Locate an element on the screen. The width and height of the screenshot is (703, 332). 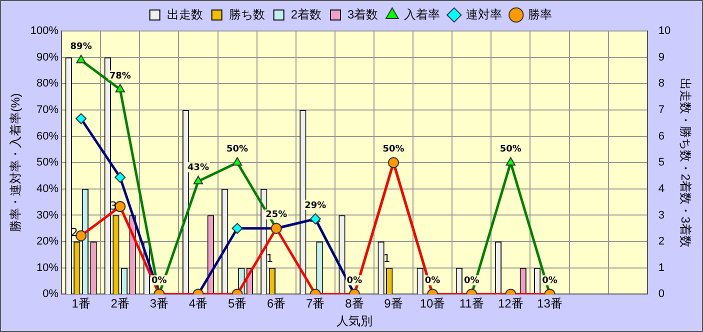
y-tick-label: 0% is located at coordinates (50, 294).